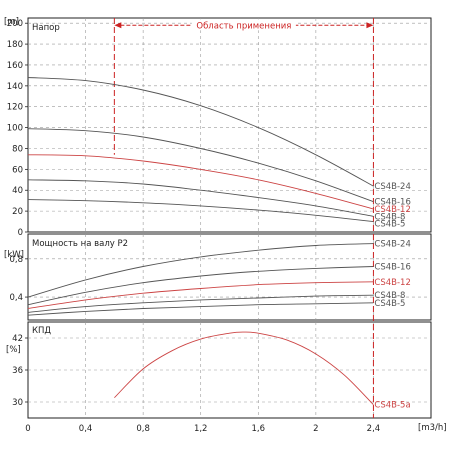  I want to click on x-tick-label: 0,4, so click(86, 429).